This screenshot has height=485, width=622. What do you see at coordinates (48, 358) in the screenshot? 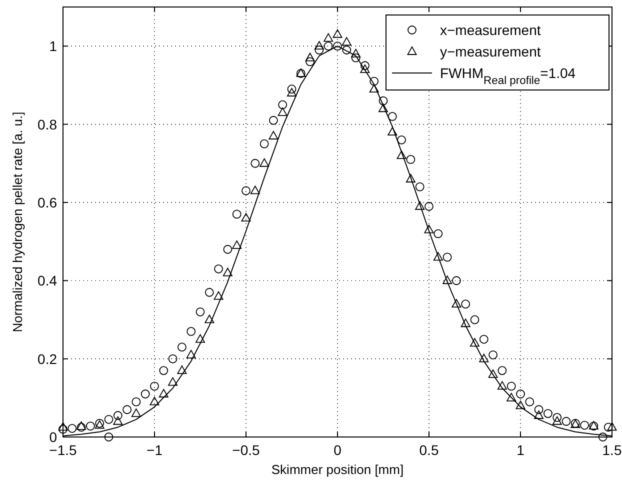
I see `y-tick-label: 0.2` at bounding box center [48, 358].